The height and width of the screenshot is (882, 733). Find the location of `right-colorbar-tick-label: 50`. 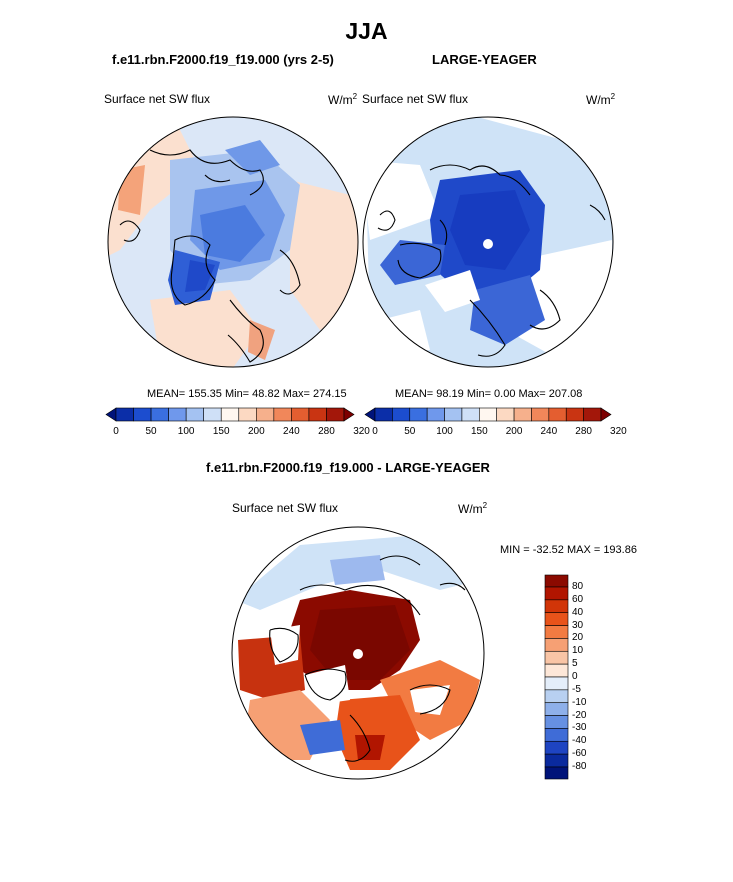

right-colorbar-tick-label: 50 is located at coordinates (410, 431).